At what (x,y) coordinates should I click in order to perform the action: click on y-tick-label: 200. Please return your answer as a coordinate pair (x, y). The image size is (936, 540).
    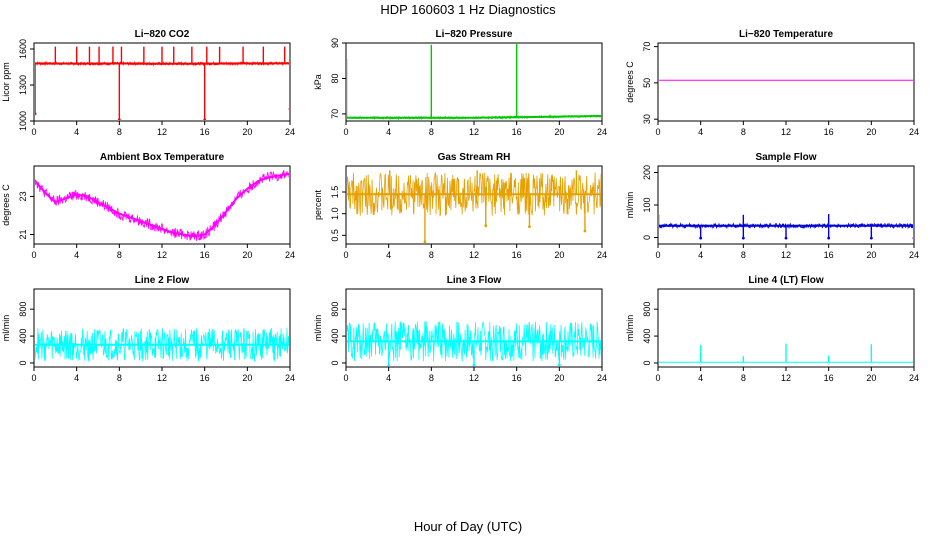
    Looking at the image, I should click on (647, 172).